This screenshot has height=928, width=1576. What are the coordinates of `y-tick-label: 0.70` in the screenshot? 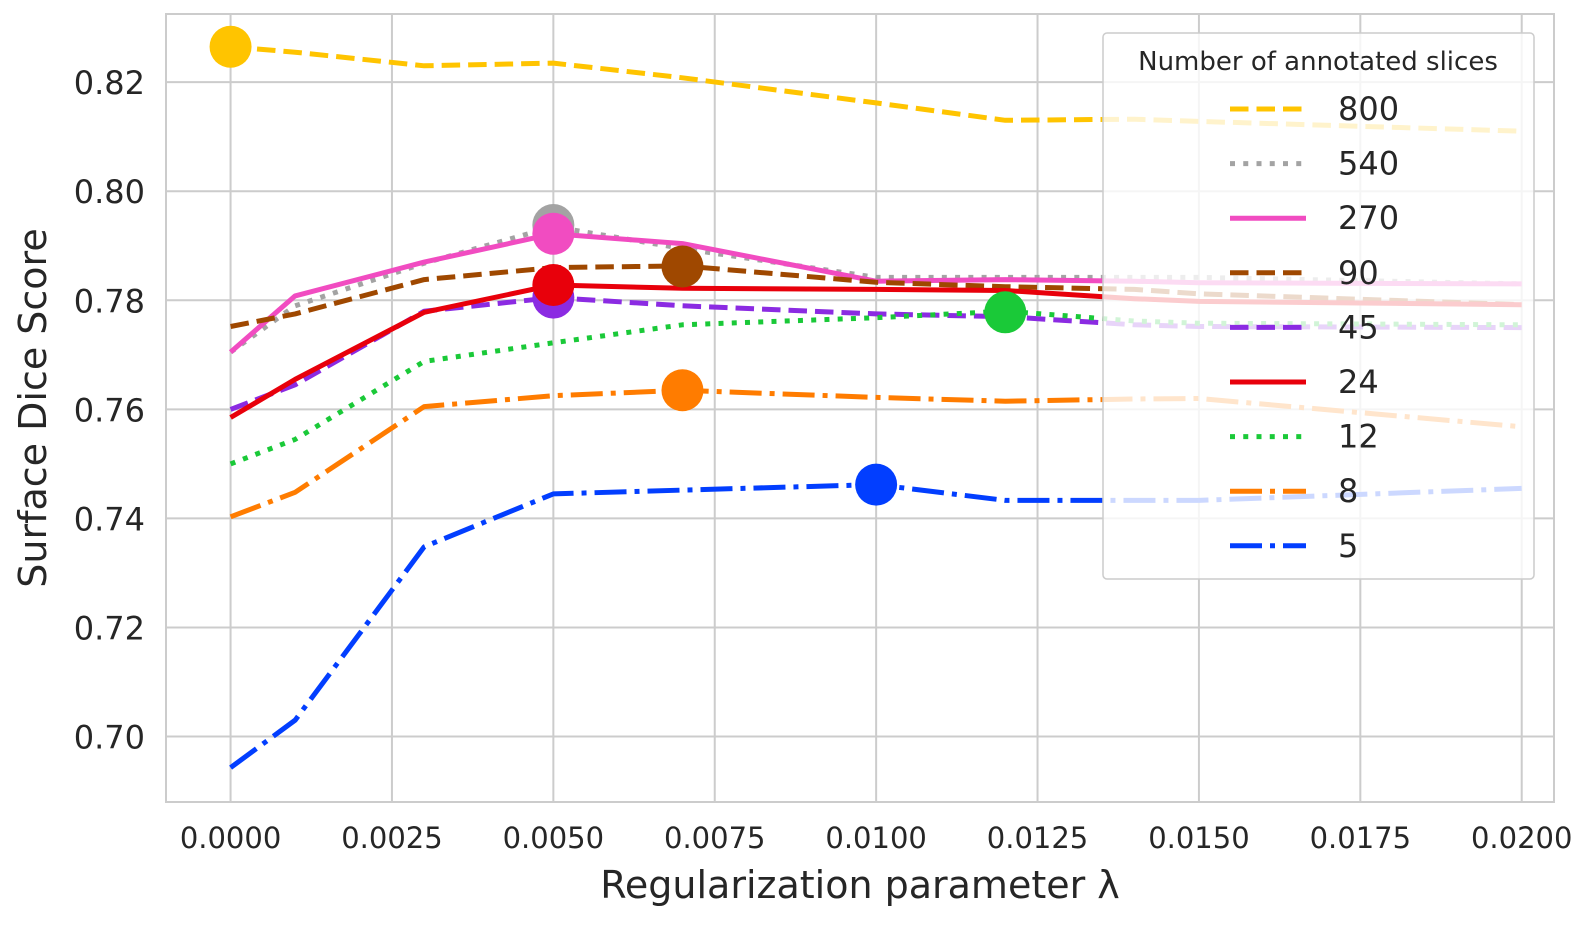 It's located at (109, 738).